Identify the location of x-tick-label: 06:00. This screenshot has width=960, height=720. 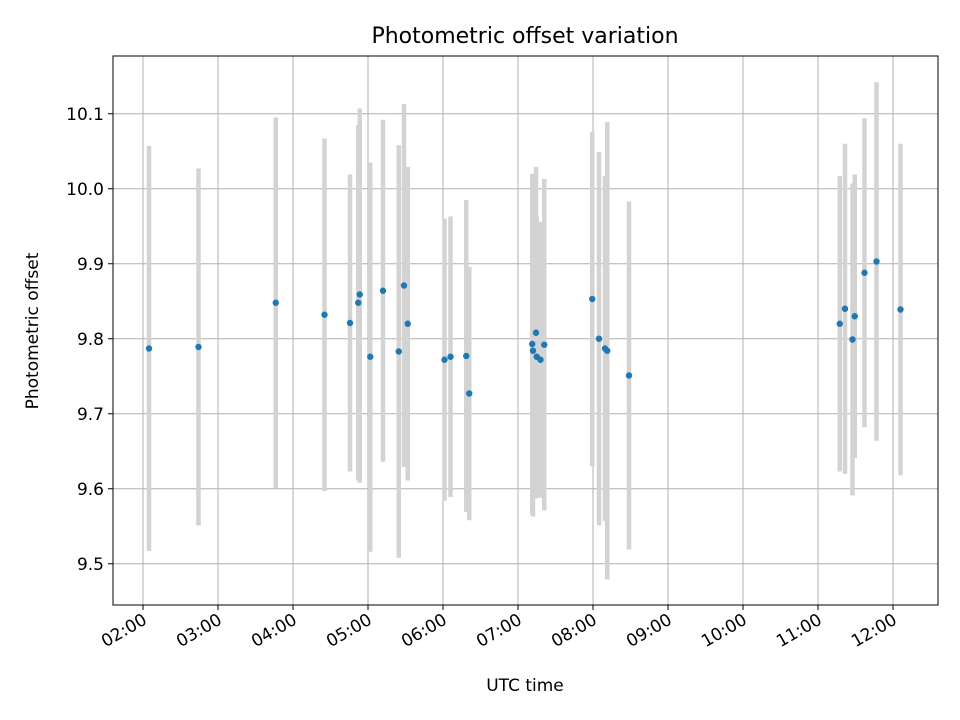
(424, 631).